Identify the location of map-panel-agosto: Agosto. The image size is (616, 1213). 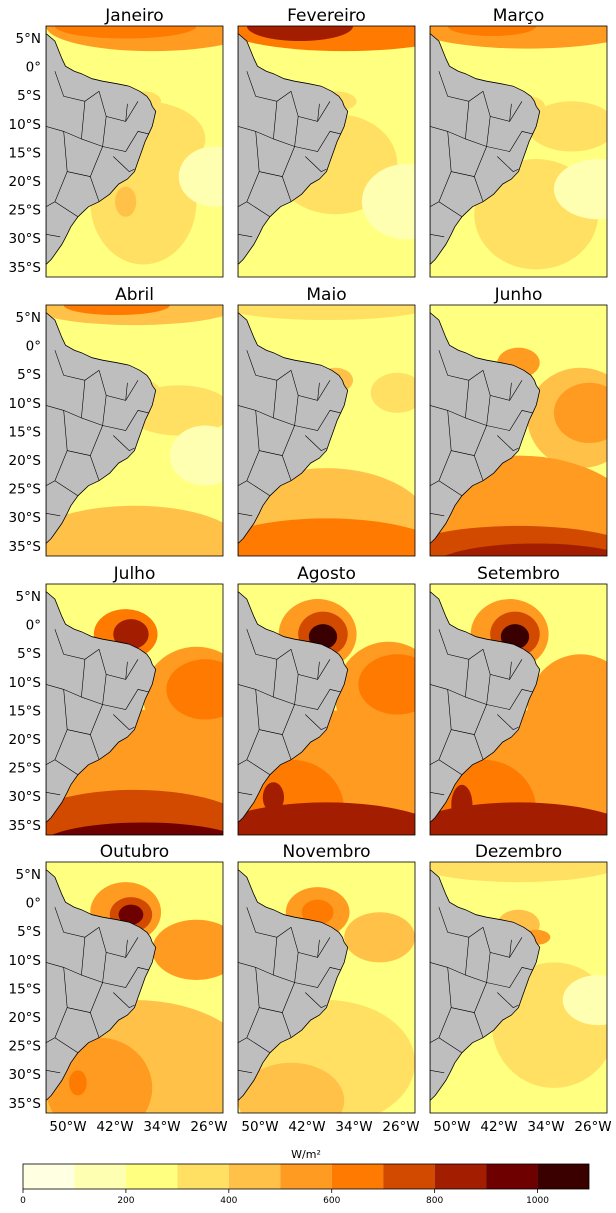
(326, 700).